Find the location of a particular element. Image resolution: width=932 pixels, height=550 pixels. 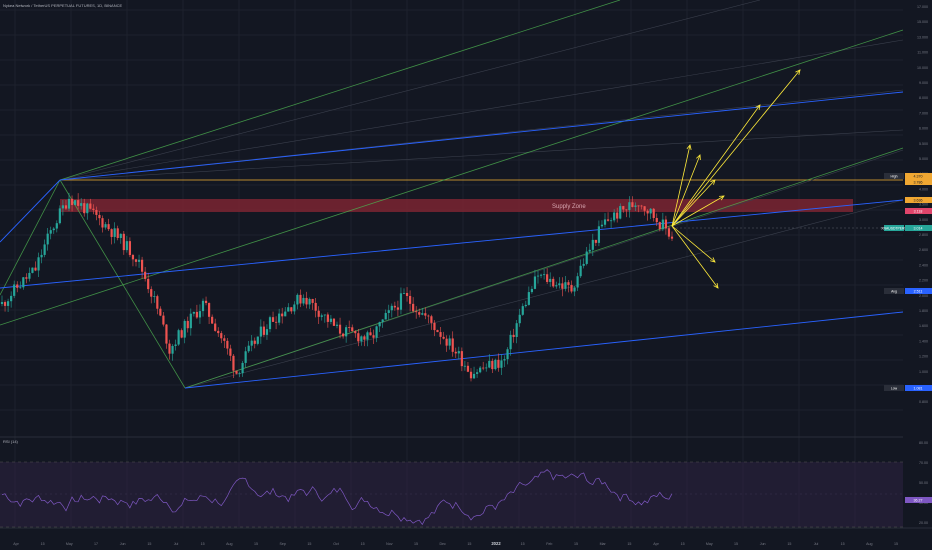

fork-blue-line is located at coordinates (30, 211).